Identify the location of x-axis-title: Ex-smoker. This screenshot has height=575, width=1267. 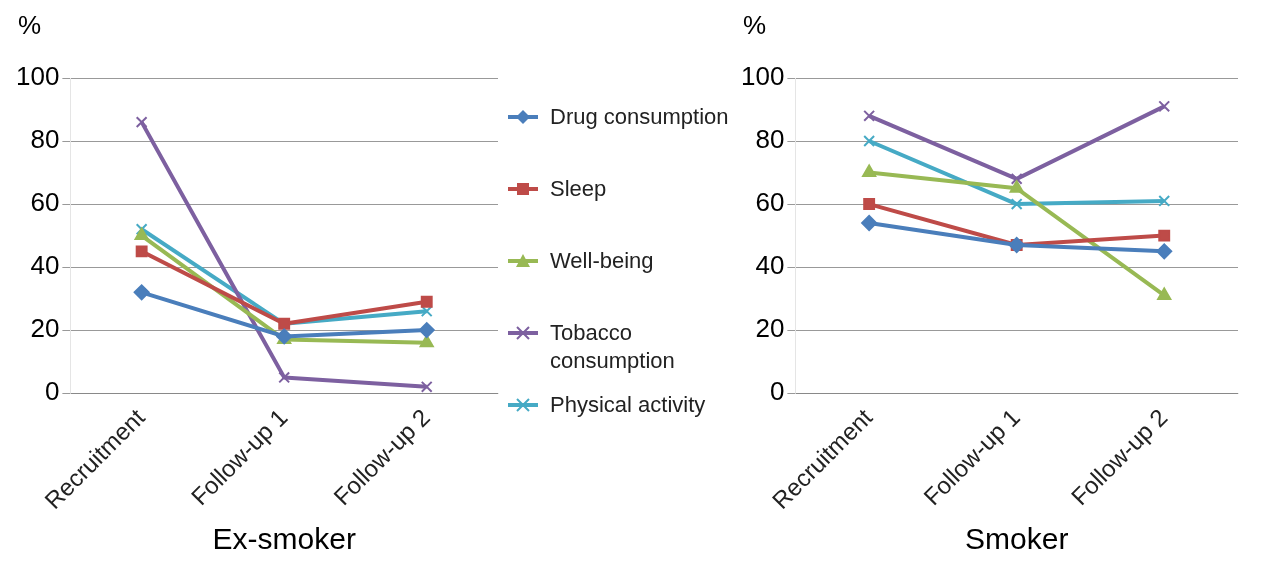
(284, 539).